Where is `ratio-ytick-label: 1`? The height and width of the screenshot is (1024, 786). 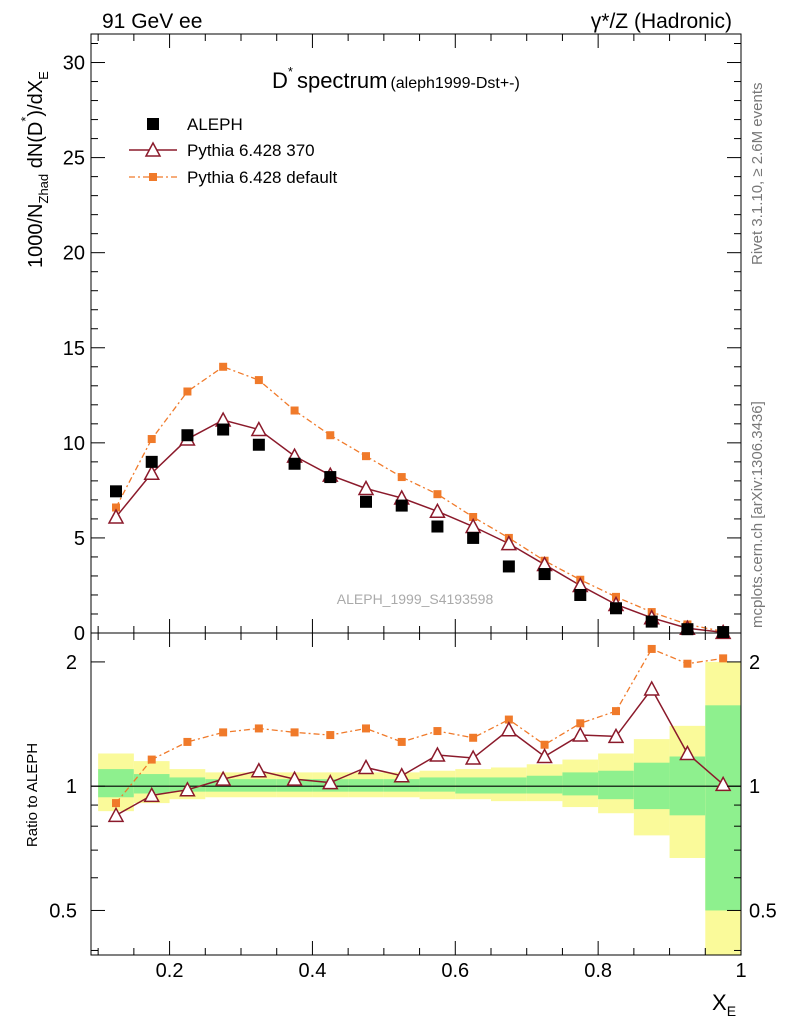
ratio-ytick-label: 1 is located at coordinates (71, 787).